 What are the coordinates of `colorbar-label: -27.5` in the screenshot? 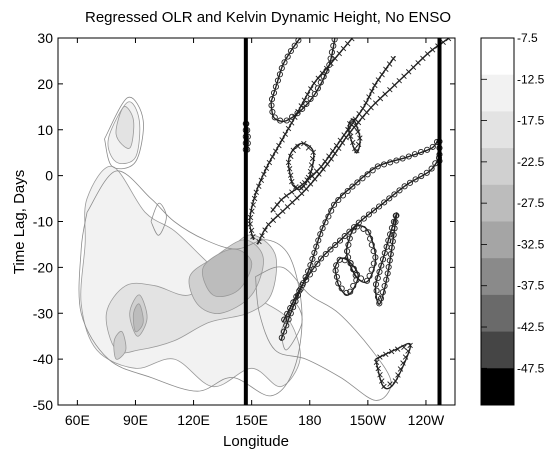 It's located at (531, 203).